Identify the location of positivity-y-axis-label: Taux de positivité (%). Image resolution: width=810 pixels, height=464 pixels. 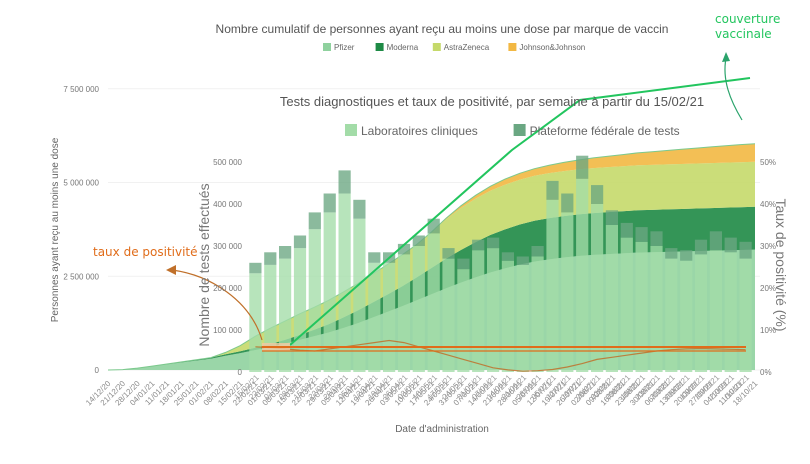
(781, 264).